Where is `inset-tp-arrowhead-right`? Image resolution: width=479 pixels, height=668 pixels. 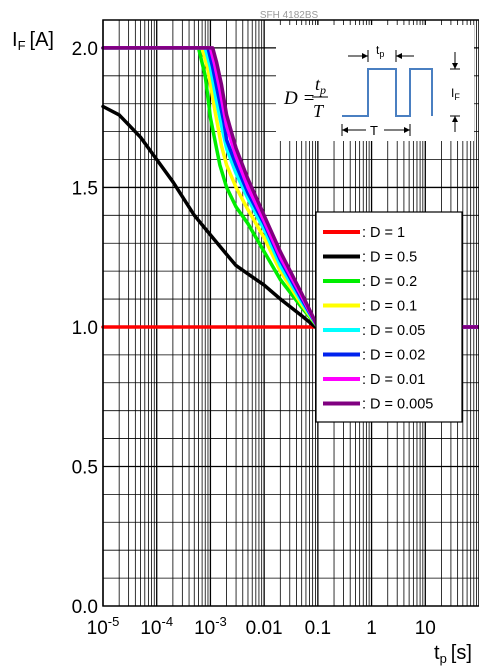 inset-tp-arrowhead-right is located at coordinates (399, 56).